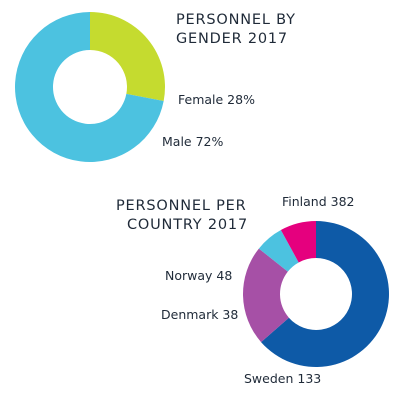 The height and width of the screenshot is (402, 408). I want to click on gender-donut-chart, so click(89, 87).